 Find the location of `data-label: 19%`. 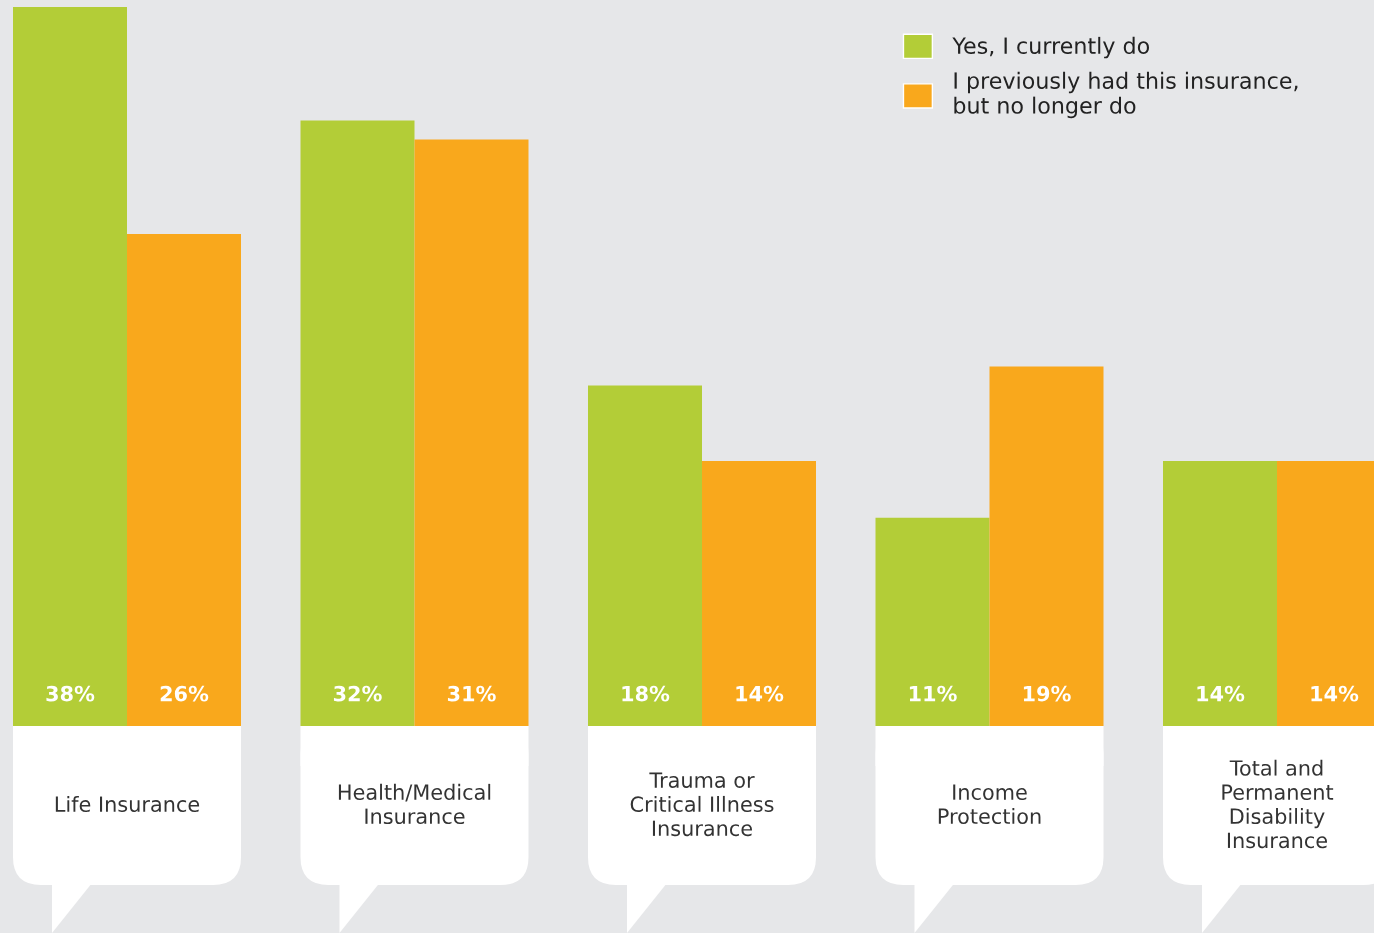

data-label: 19% is located at coordinates (1047, 693).